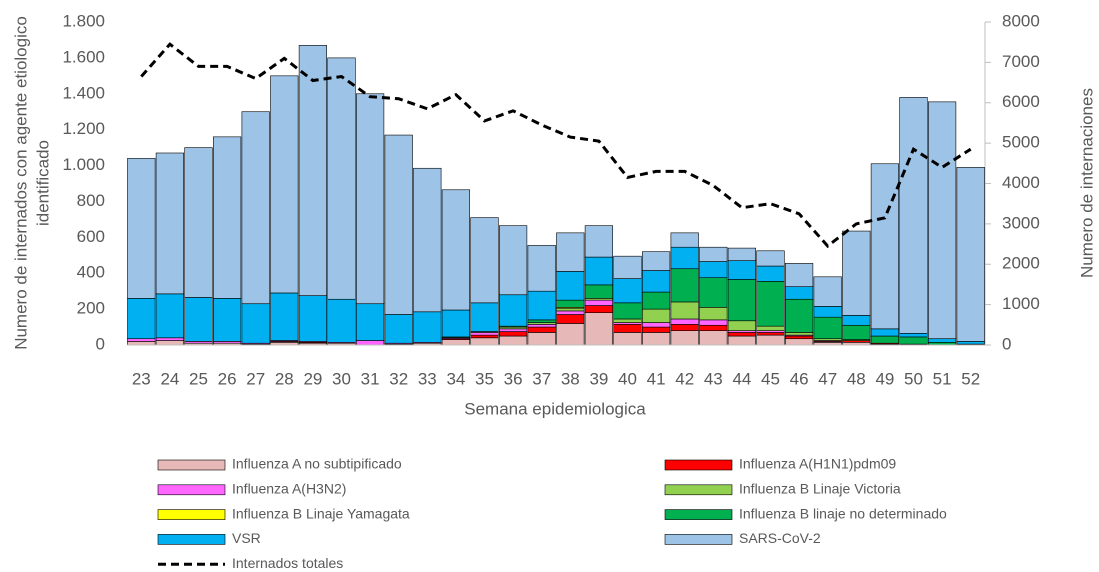 This screenshot has width=1099, height=572. I want to click on x-tick-label: 40, so click(627, 378).